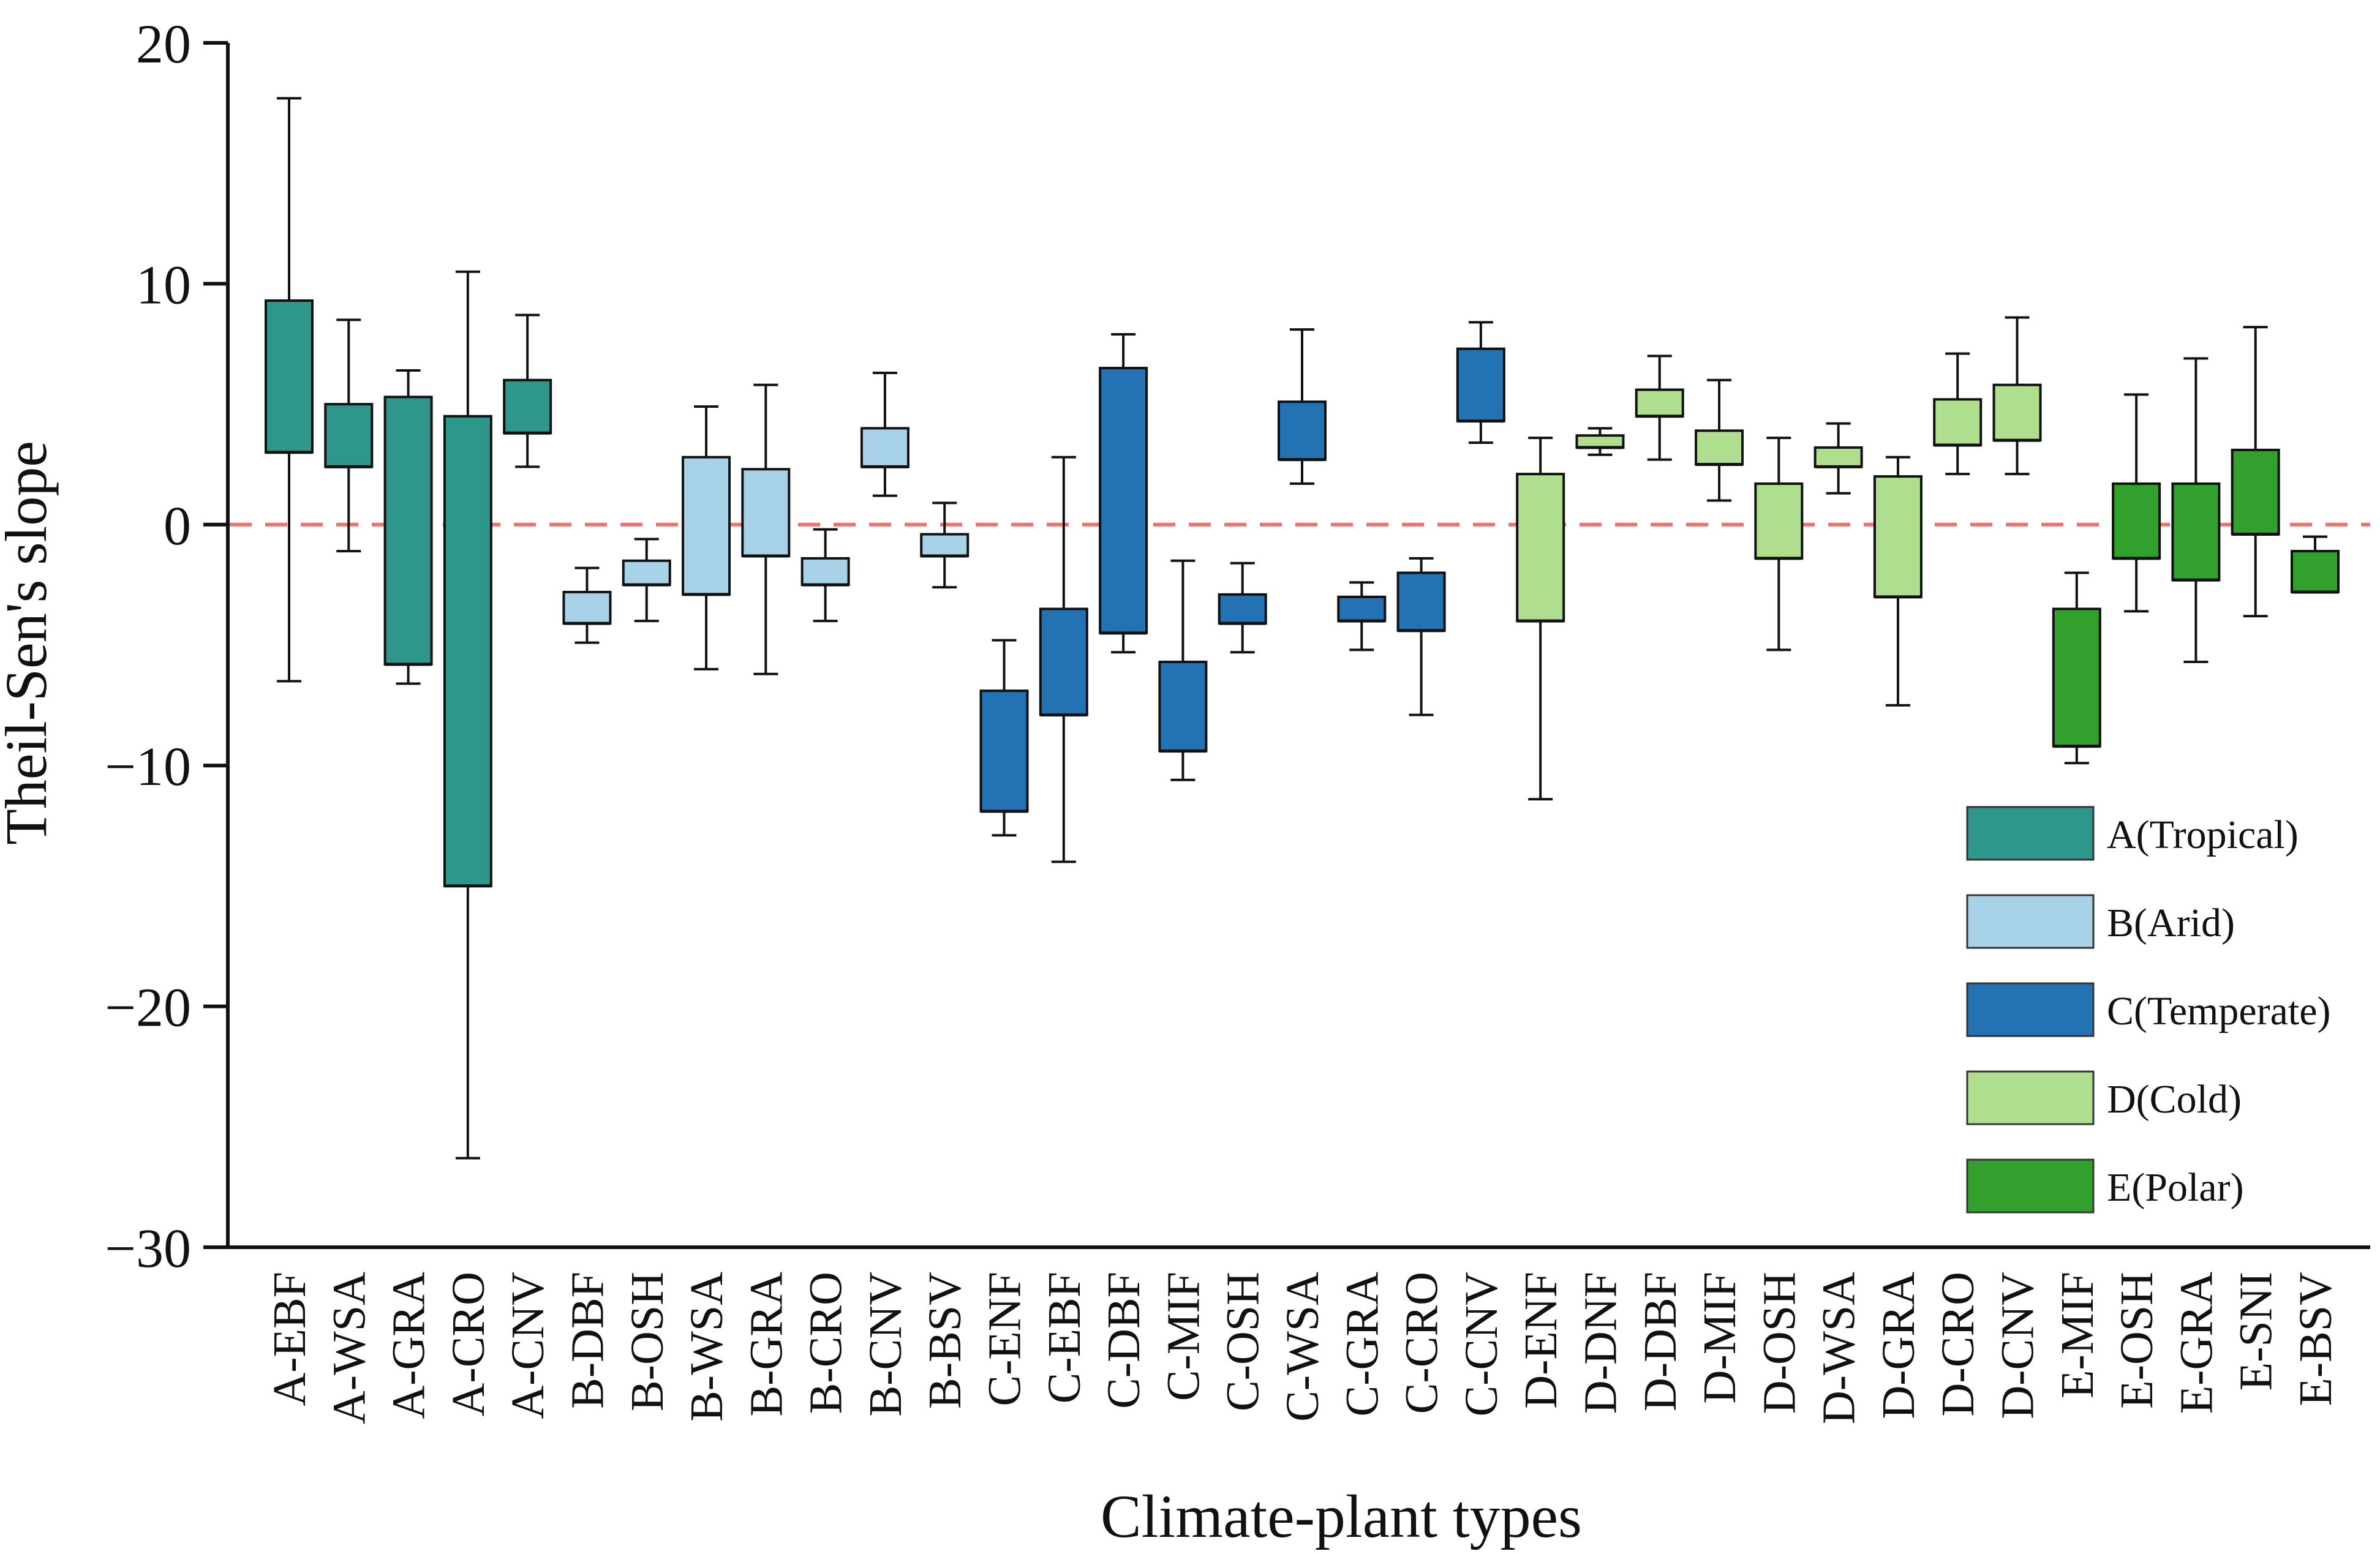  Describe the element at coordinates (587, 605) in the screenshot. I see `box-b-dbf` at that location.